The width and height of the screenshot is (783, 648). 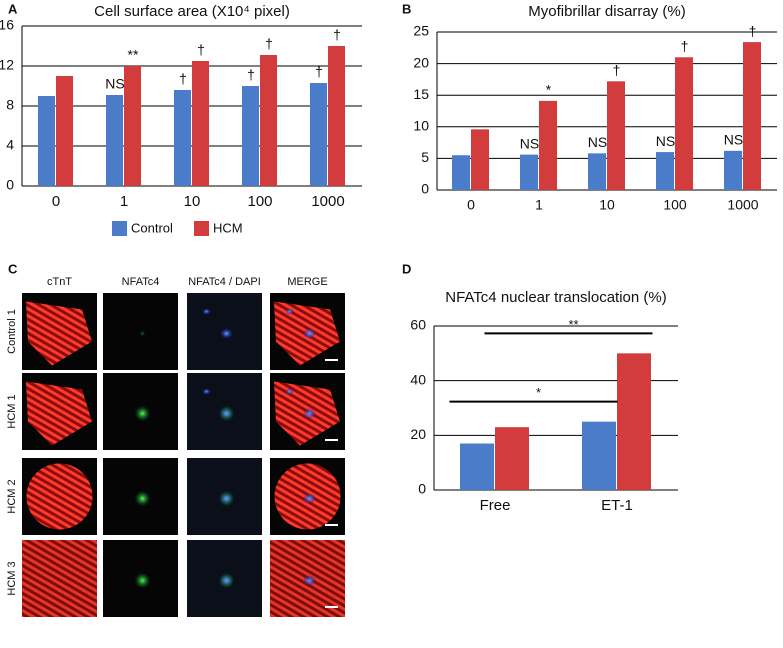 What do you see at coordinates (133, 55) in the screenshot?
I see `annotation: **` at bounding box center [133, 55].